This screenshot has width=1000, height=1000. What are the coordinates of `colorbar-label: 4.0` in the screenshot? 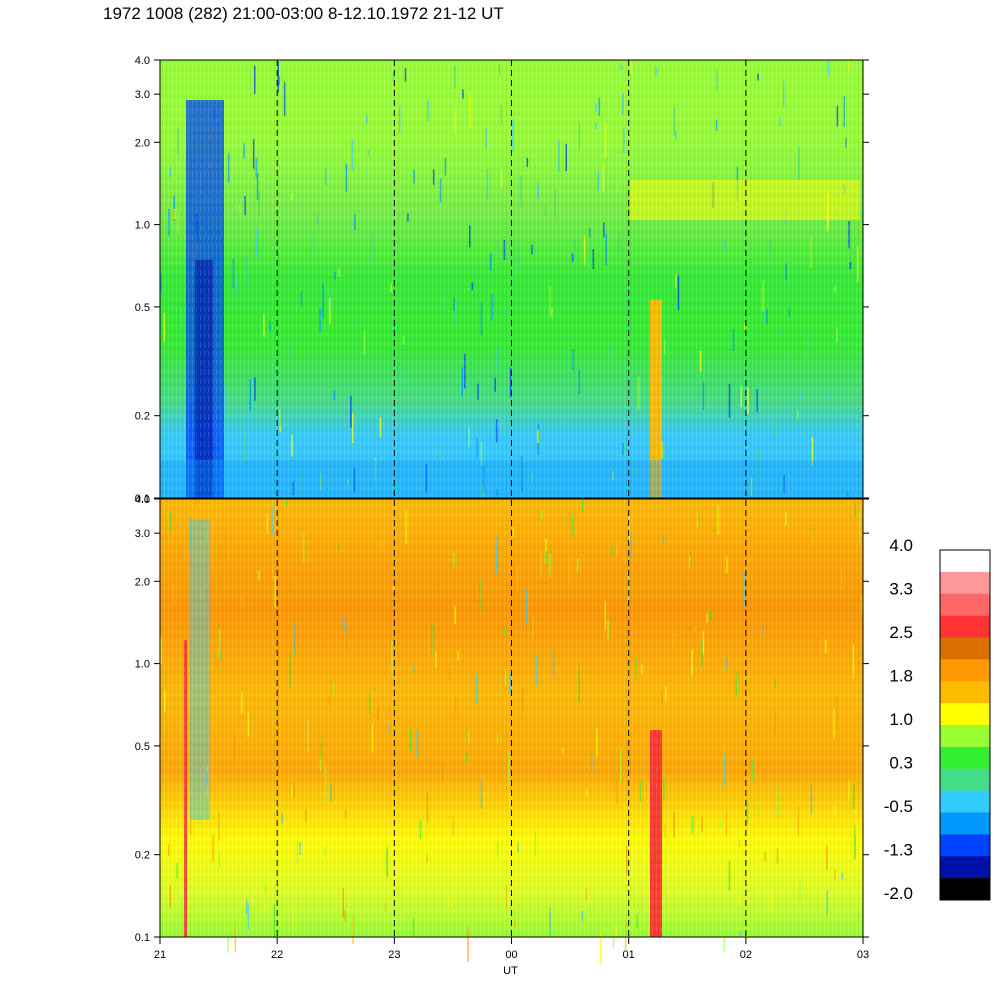 It's located at (901, 545).